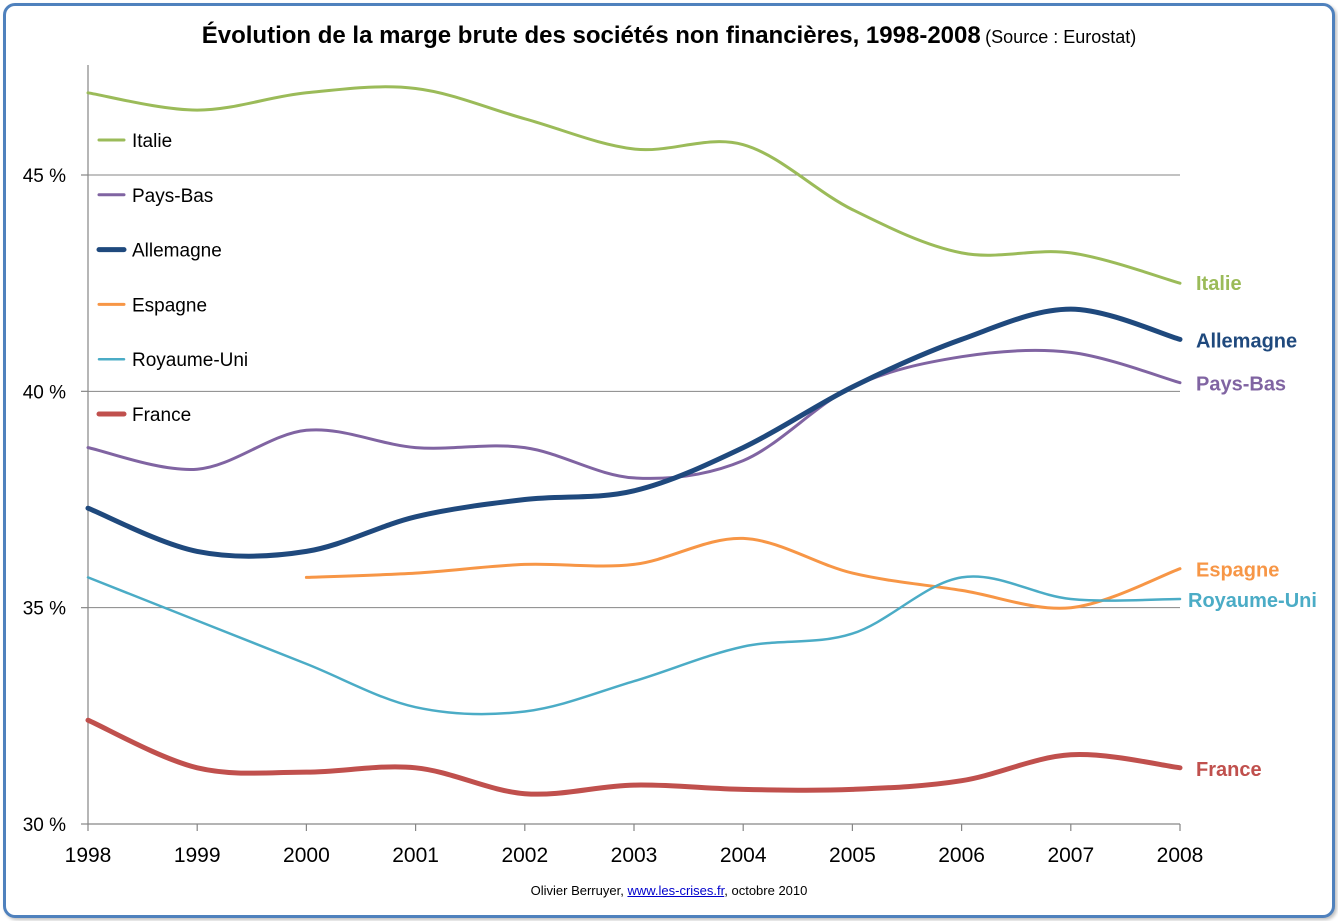 This screenshot has width=1338, height=921. What do you see at coordinates (1252, 601) in the screenshot?
I see `end-label: Royaume-Uni` at bounding box center [1252, 601].